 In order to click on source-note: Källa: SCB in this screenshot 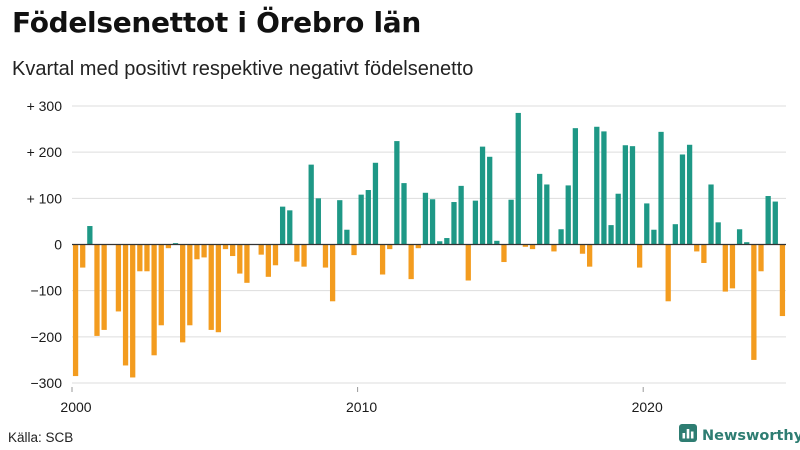, I will do `click(41, 437)`.